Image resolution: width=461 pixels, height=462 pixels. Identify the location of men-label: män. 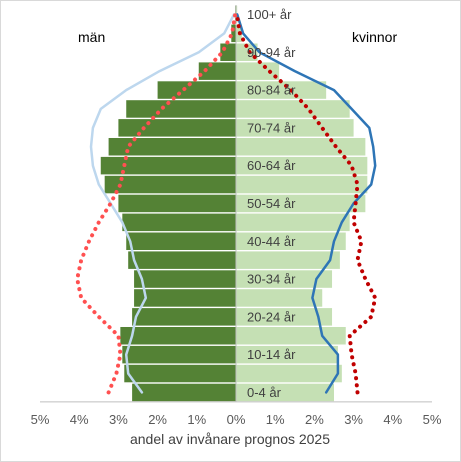
(91, 37).